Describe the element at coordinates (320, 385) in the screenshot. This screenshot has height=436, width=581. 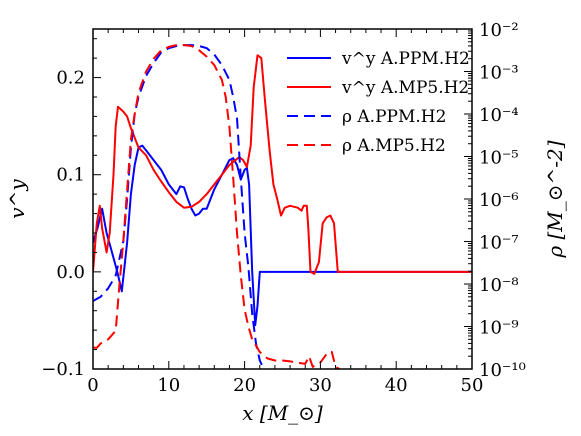
I see `x-tick-label: 30` at that location.